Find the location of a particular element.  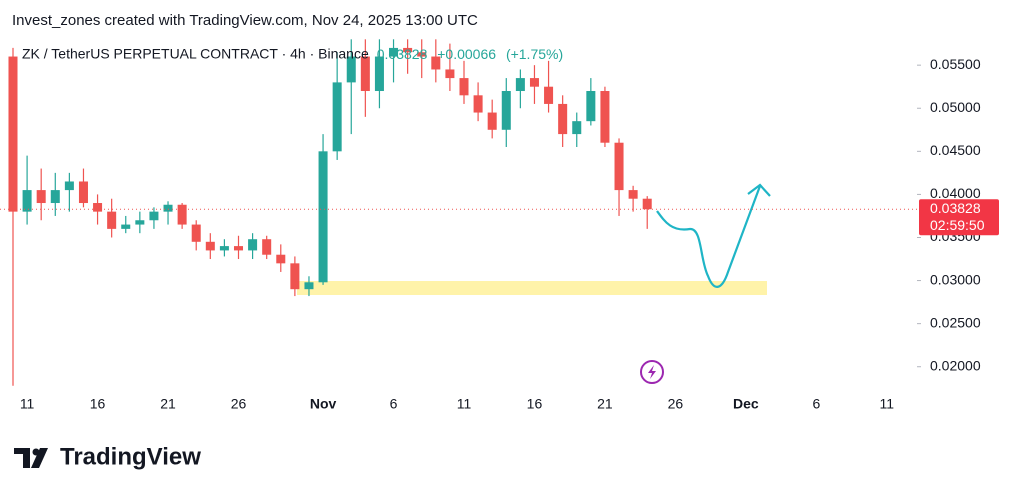

legend-close: 0.03828 is located at coordinates (402, 54).